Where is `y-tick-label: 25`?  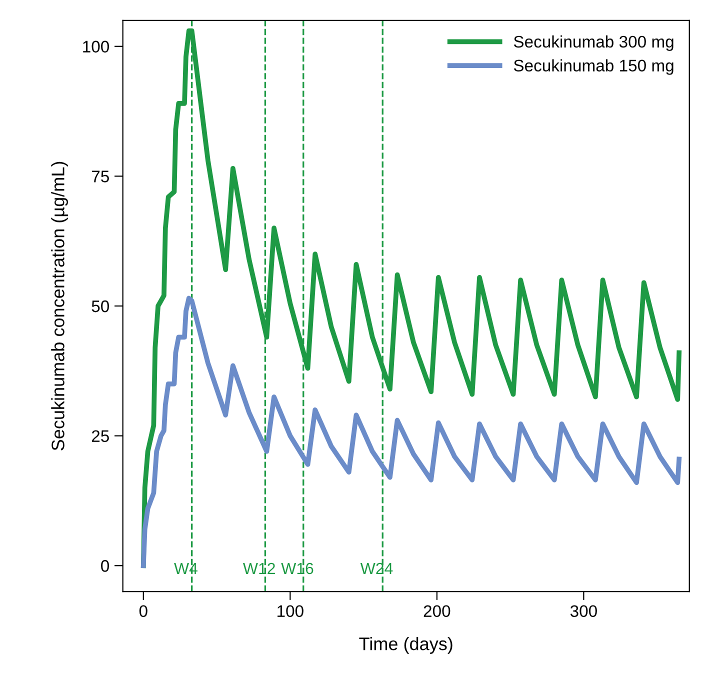
y-tick-label: 25 is located at coordinates (100, 436).